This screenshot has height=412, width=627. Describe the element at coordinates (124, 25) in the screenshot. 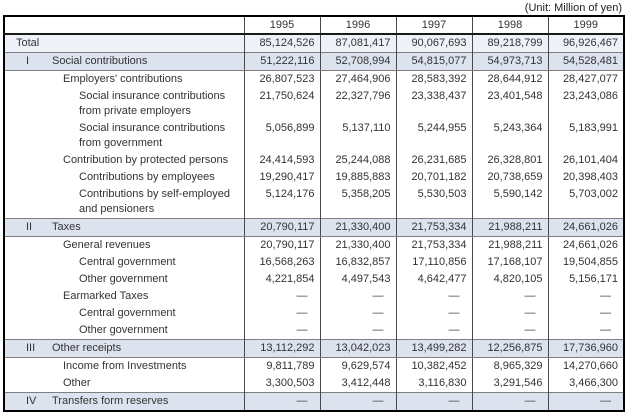

I see `corner-header-cell` at that location.